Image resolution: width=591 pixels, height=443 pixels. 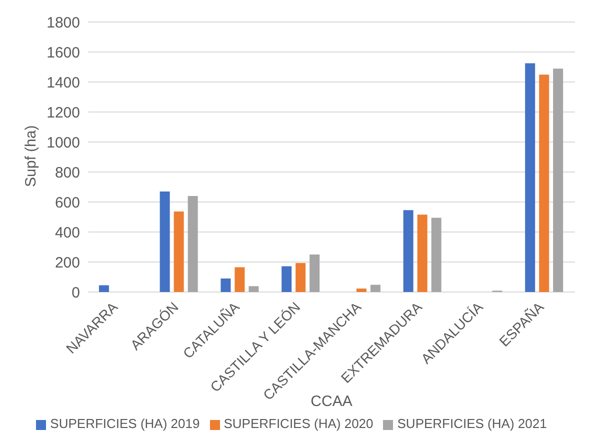 What do you see at coordinates (63, 23) in the screenshot?
I see `y-tick-label: 1800` at bounding box center [63, 23].